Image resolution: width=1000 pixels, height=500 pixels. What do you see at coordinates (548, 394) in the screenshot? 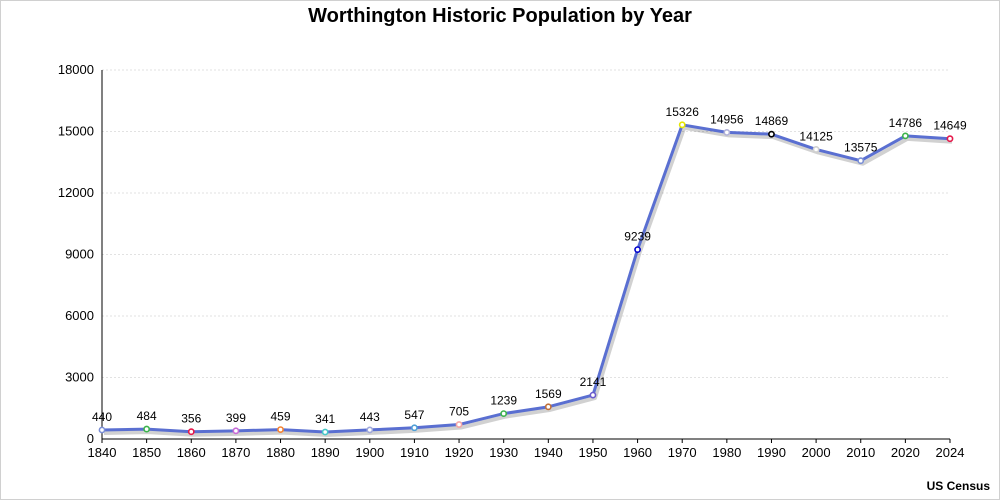
I see `data-label: 1569` at bounding box center [548, 394].